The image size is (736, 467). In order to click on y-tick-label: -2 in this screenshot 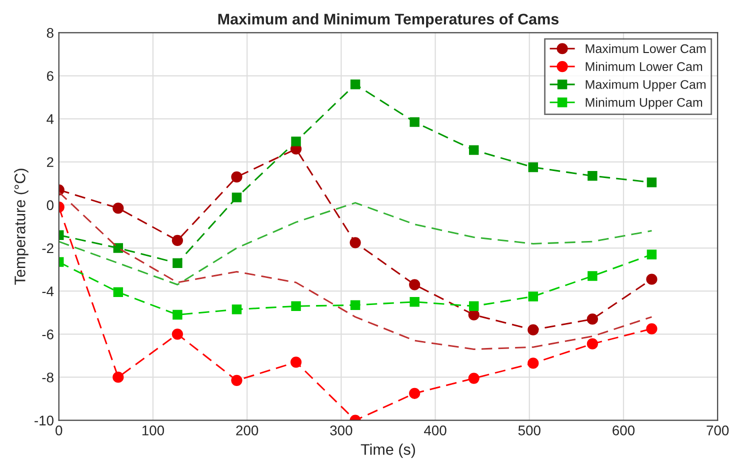, I will do `click(48, 248)`.